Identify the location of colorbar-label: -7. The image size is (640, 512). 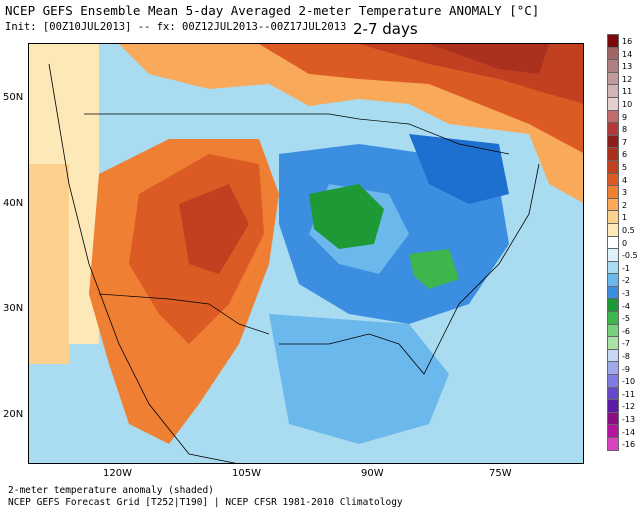
(626, 344).